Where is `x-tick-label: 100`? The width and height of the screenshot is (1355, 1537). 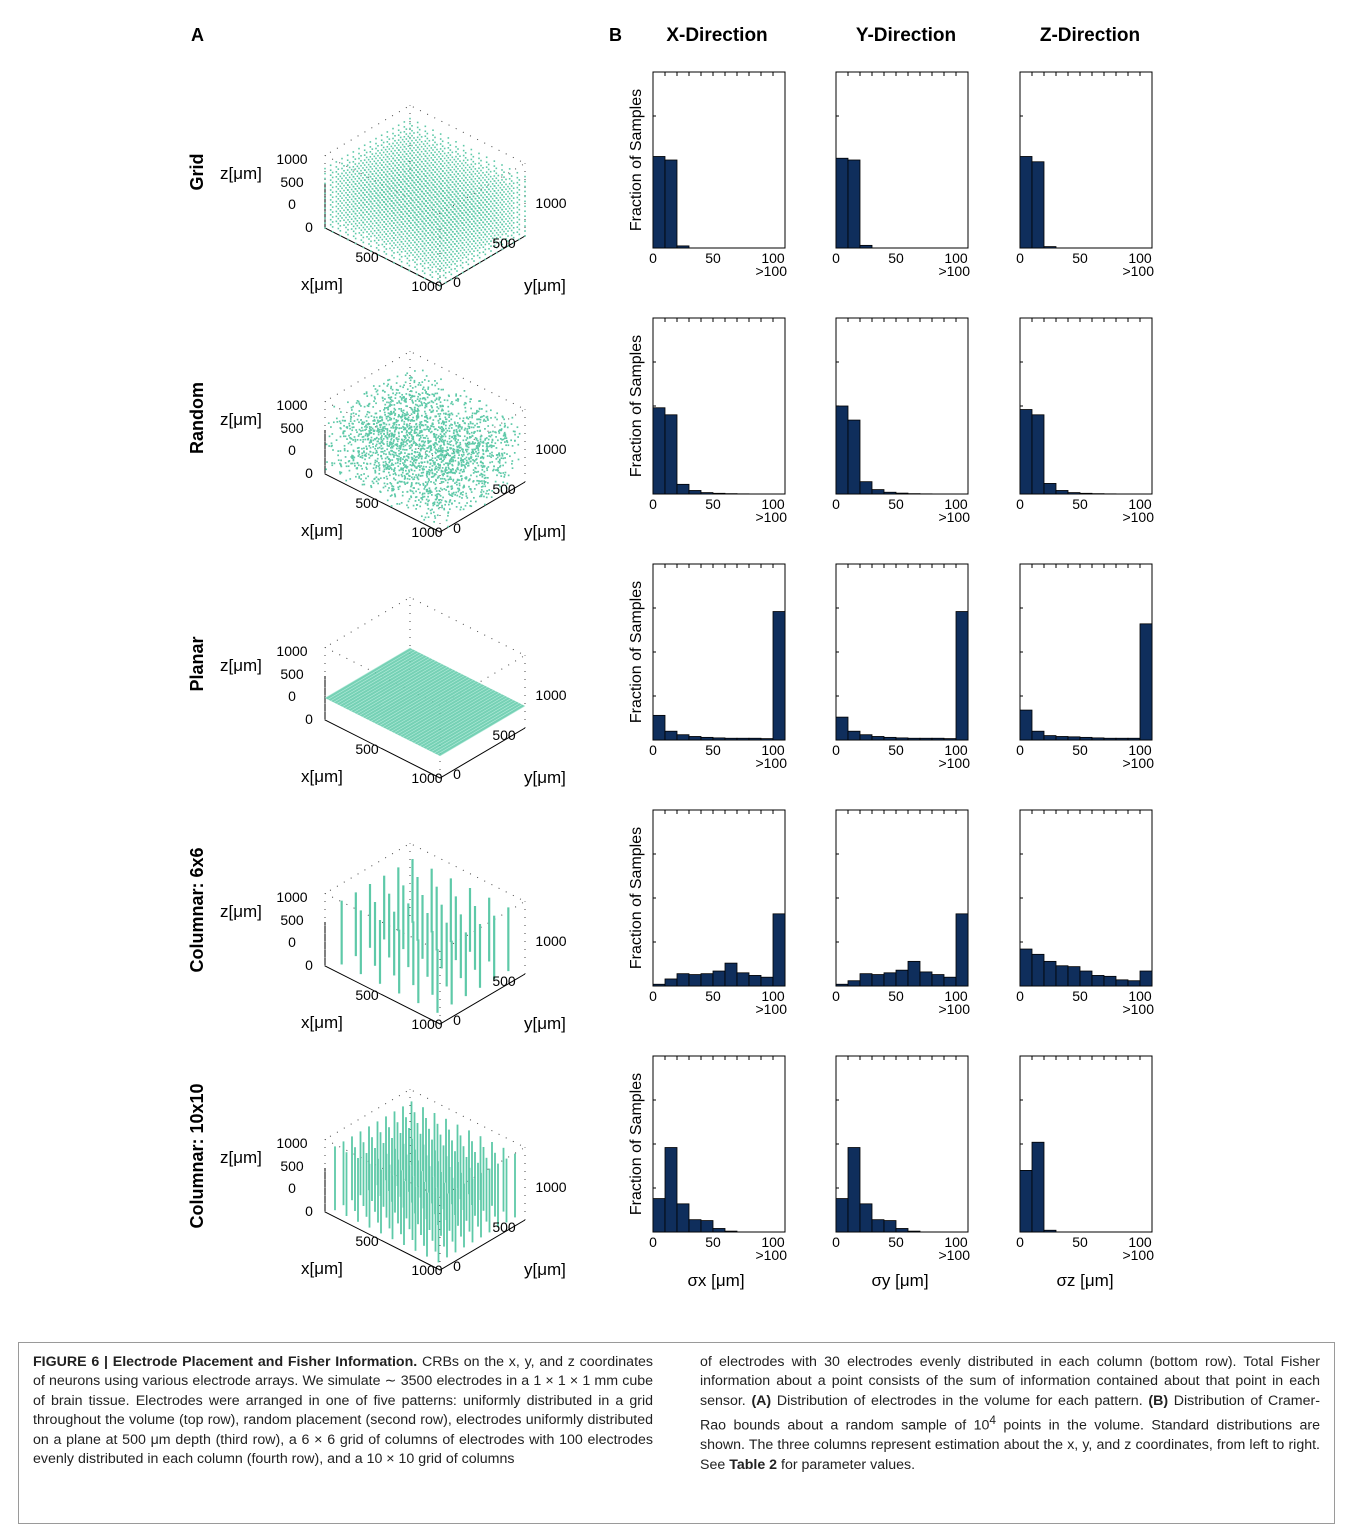 x-tick-label: 100 is located at coordinates (773, 258).